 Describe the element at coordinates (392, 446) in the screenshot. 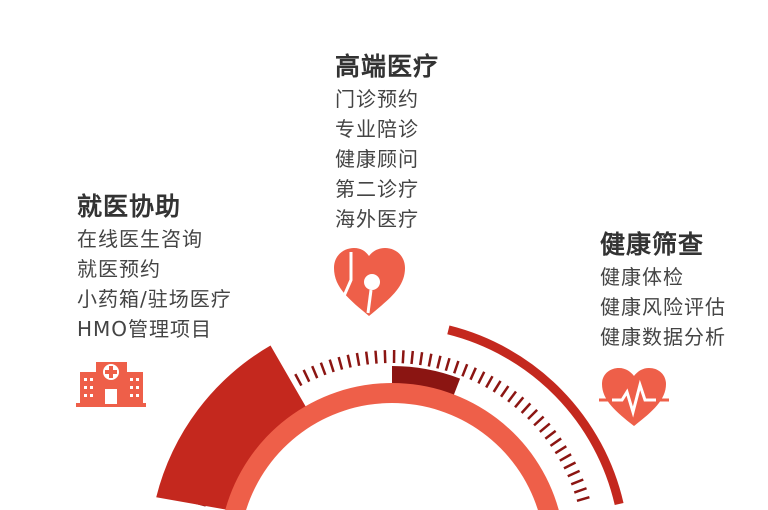

I see `inner-ring` at that location.